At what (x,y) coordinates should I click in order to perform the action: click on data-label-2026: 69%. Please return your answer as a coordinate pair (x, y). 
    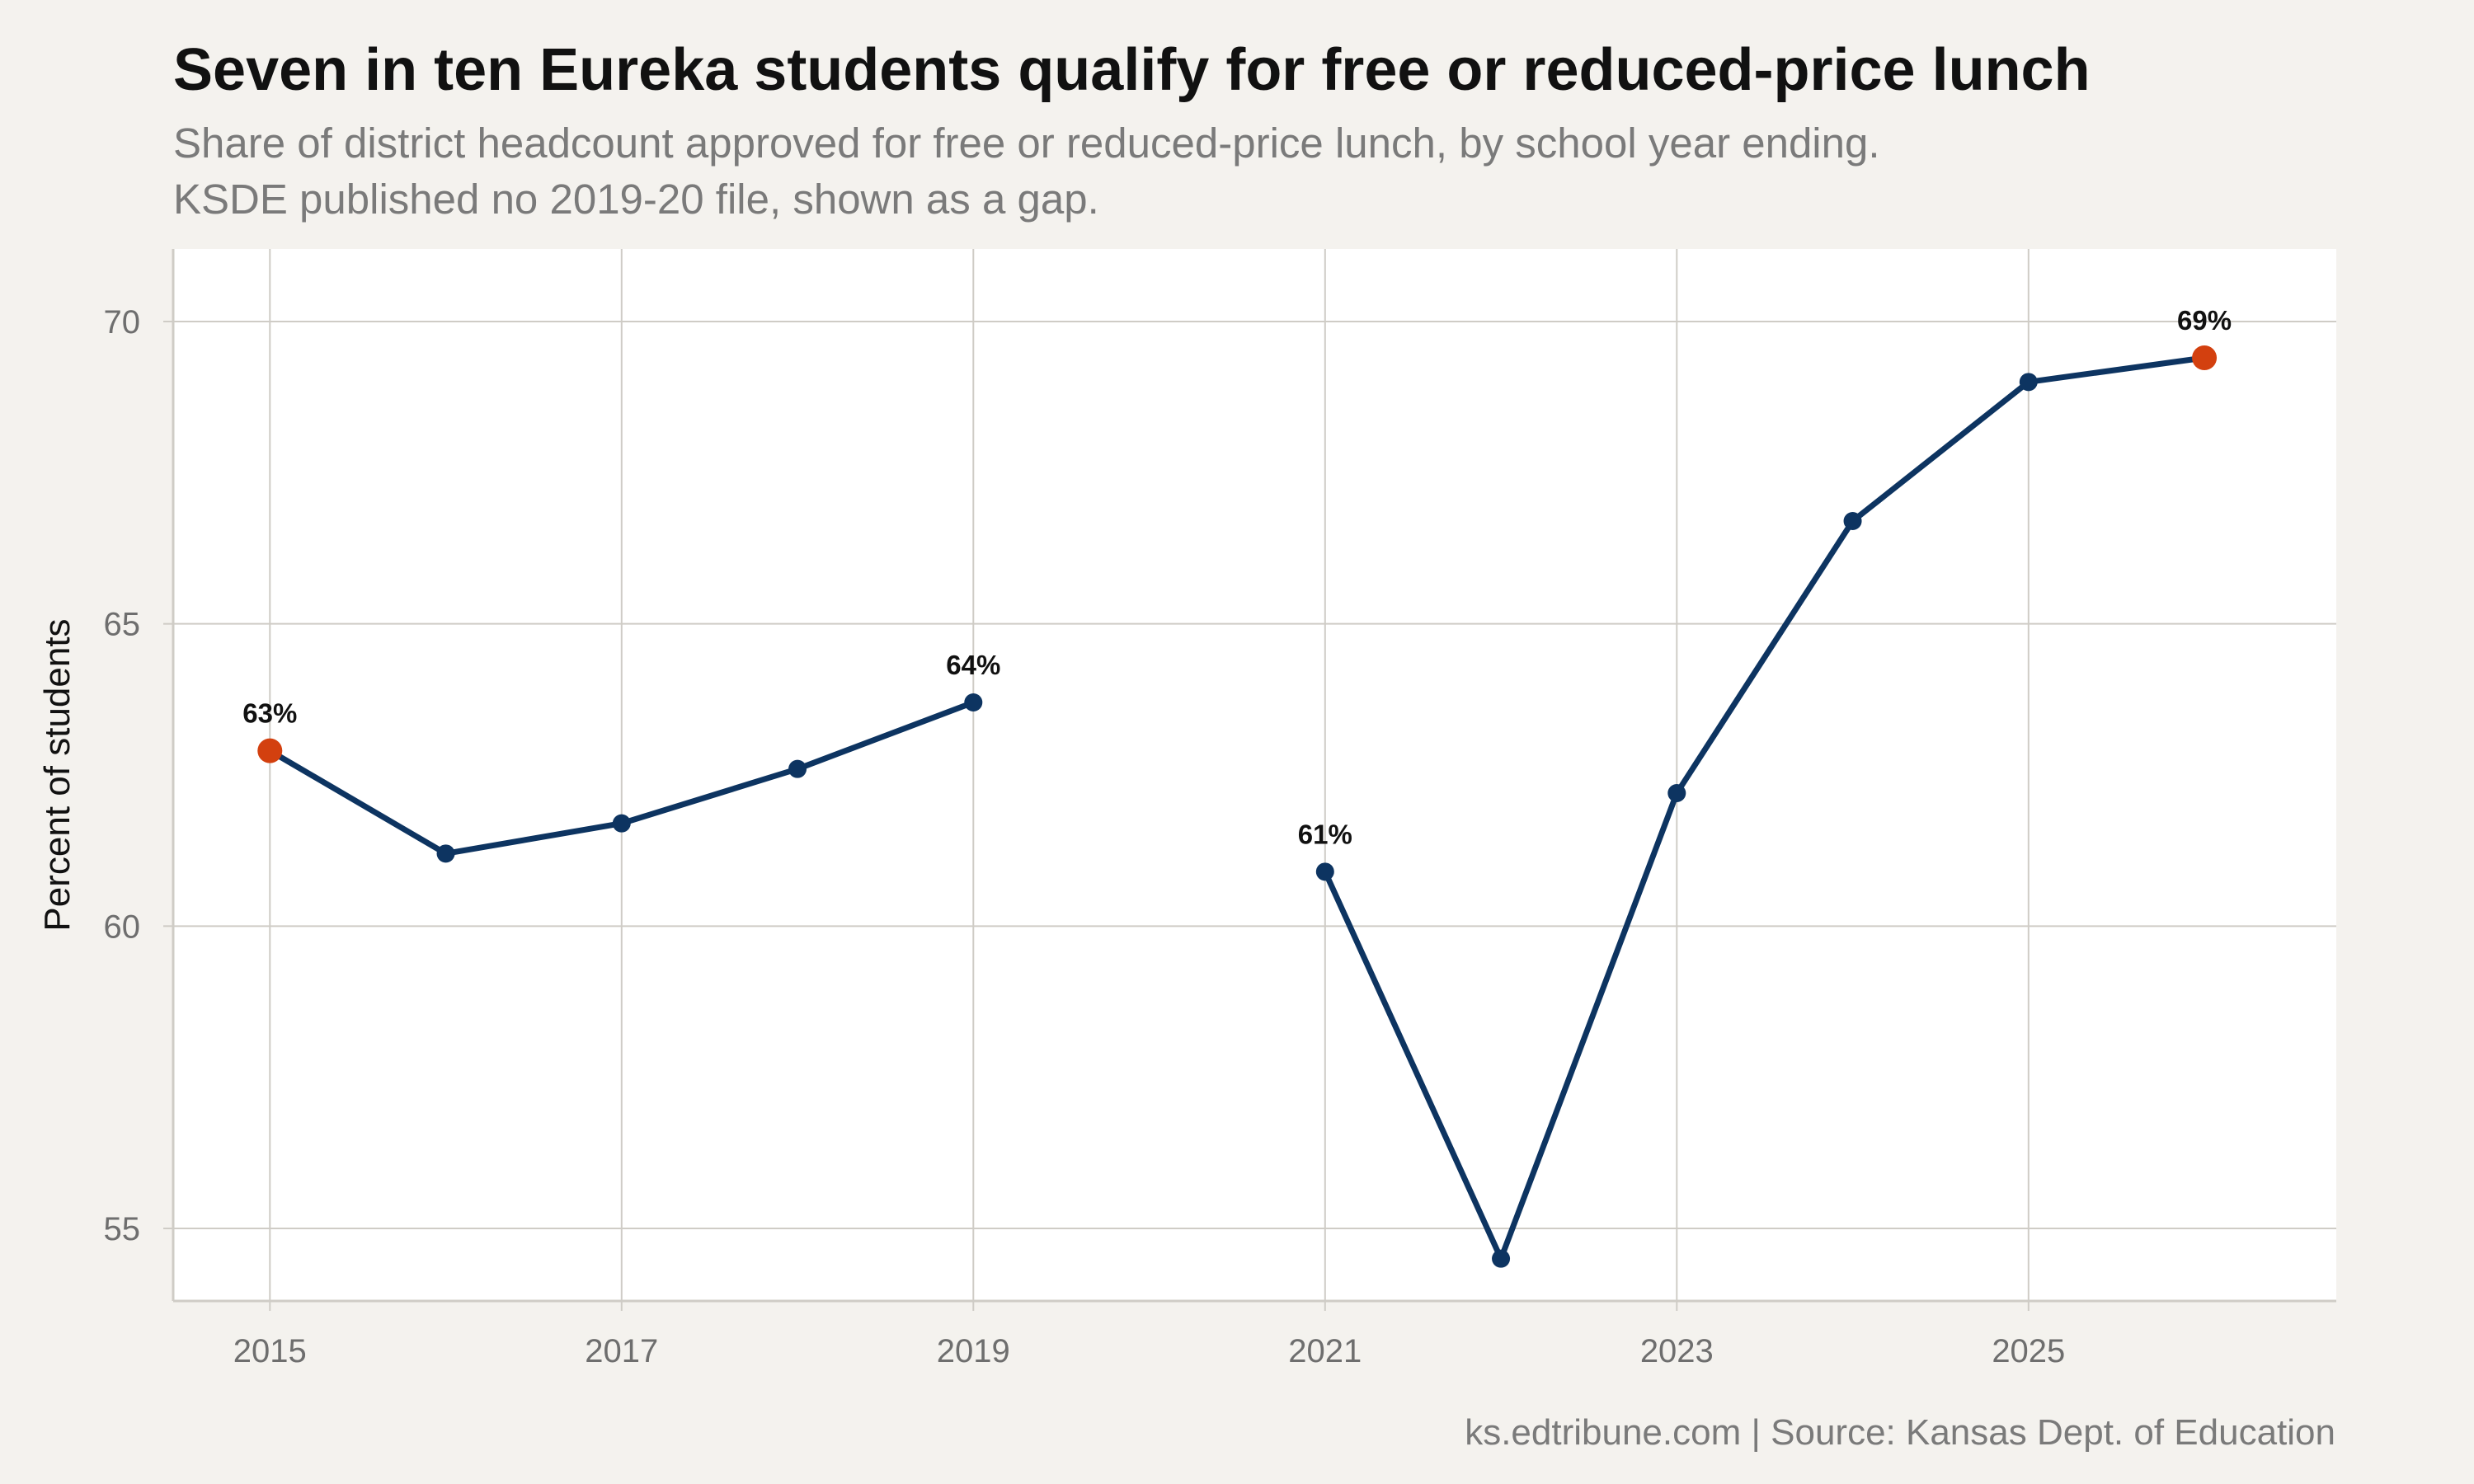
    Looking at the image, I should click on (2204, 320).